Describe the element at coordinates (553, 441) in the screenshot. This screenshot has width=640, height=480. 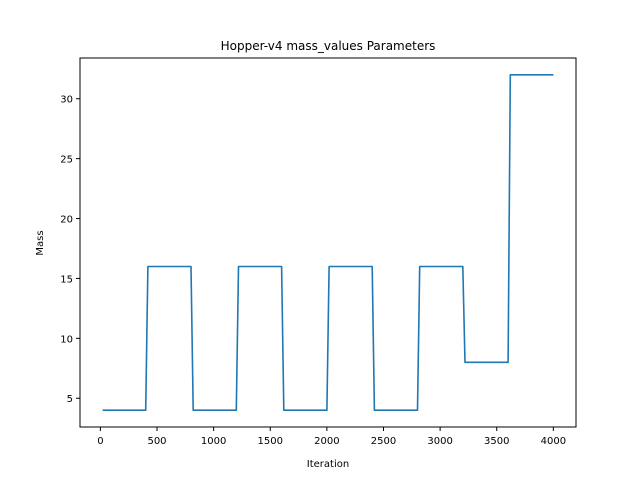
I see `x-tick-label: 4000` at that location.